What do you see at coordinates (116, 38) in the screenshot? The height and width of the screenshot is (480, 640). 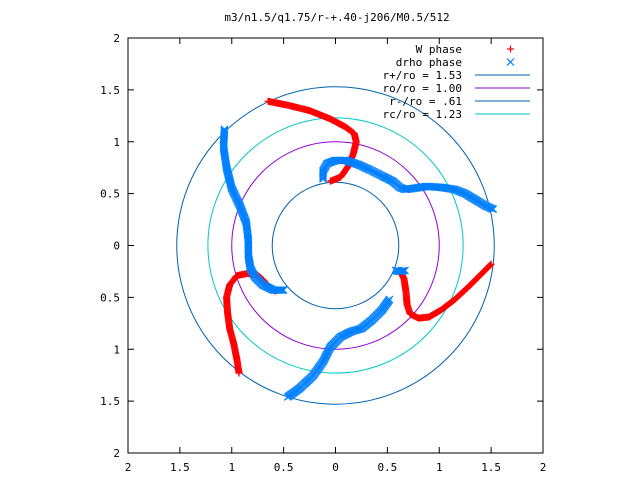 I see `y-tick-label-0: 2` at bounding box center [116, 38].